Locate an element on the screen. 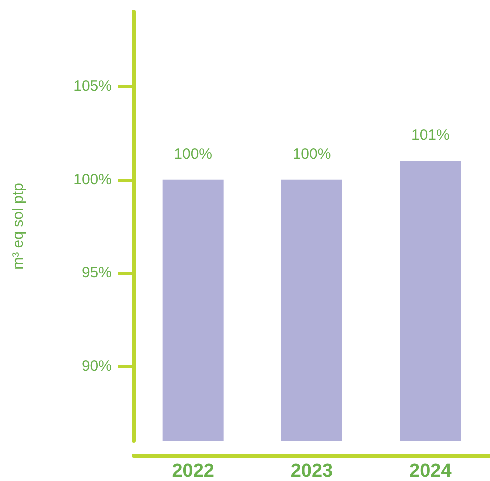  x-tick-label: 2022 is located at coordinates (193, 471).